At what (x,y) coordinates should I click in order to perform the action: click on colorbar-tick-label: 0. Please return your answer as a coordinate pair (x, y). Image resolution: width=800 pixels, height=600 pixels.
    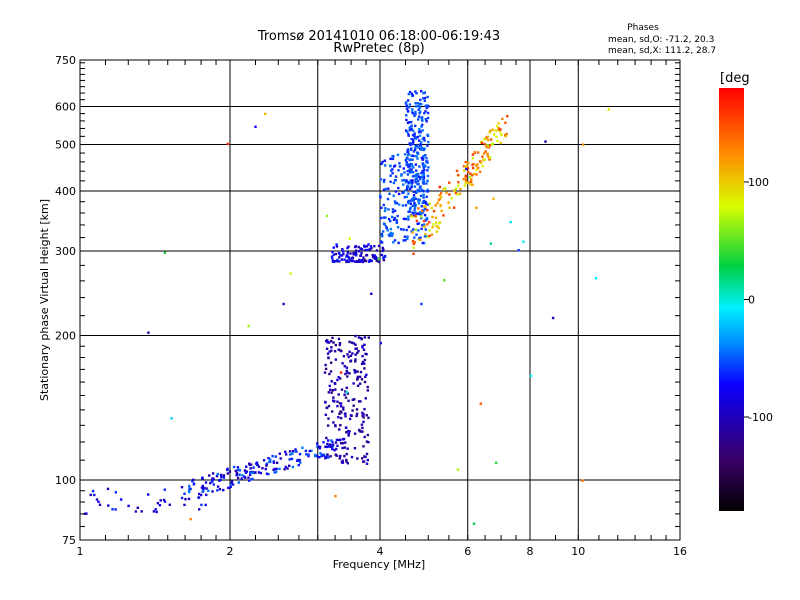
    Looking at the image, I should click on (751, 300).